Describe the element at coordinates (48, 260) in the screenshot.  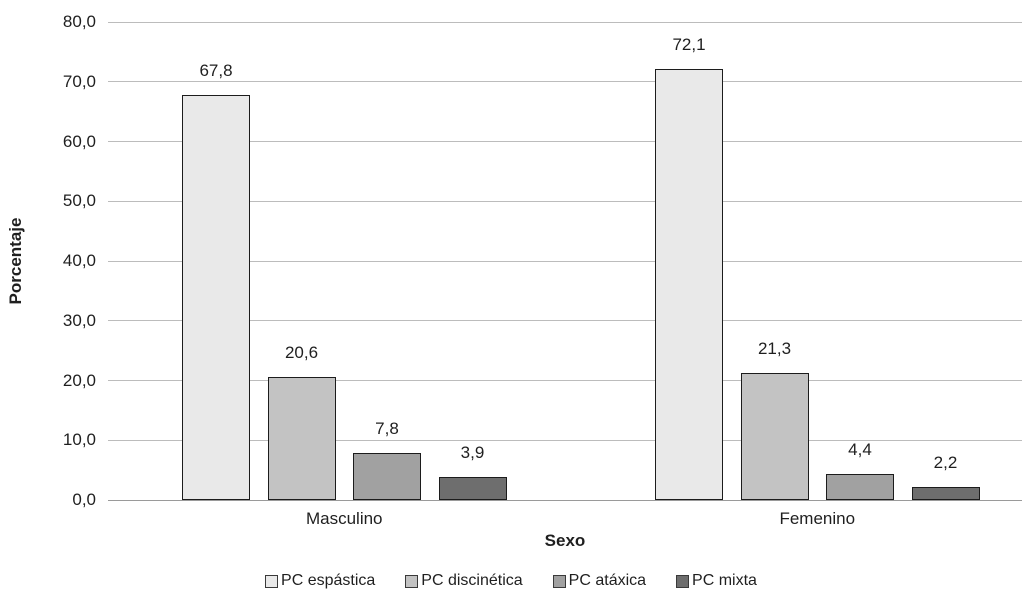
I see `y-axis-ticks: 0,0 10,0 20,0 30,0 40,0 50,0 60,0 70,0 80,0` at that location.